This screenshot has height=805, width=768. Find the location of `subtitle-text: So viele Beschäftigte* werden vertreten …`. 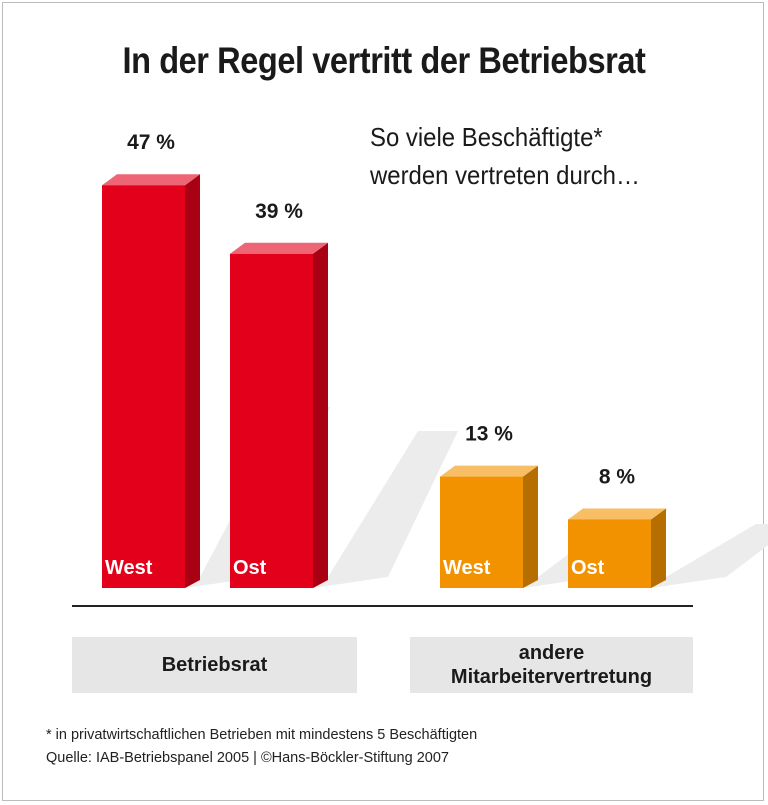

subtitle-text: So viele Beschäftigte* werden vertreten … is located at coordinates (505, 156).